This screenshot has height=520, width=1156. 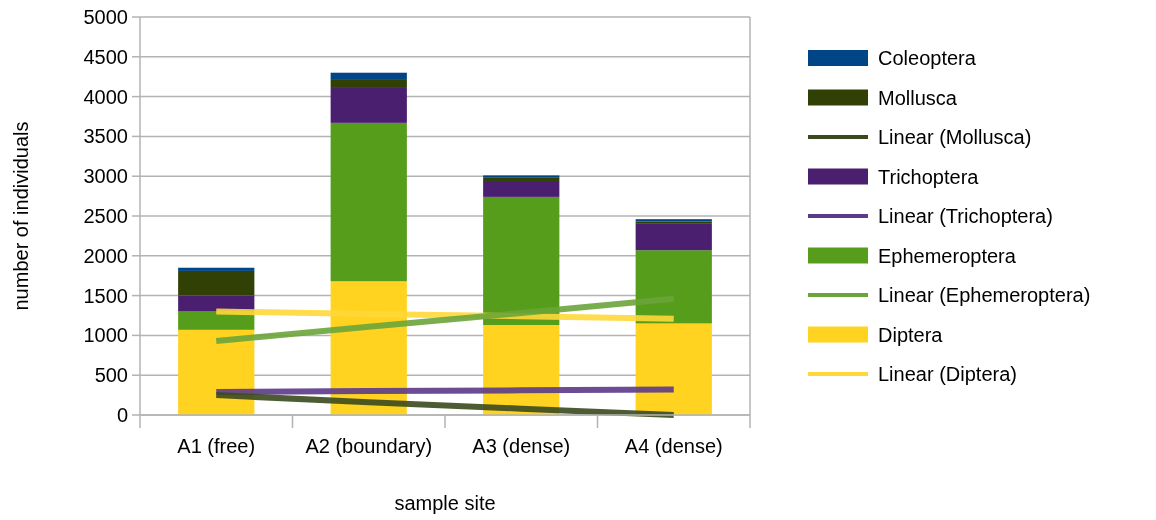 What do you see at coordinates (111, 375) in the screenshot?
I see `y-tick-label: 500` at bounding box center [111, 375].